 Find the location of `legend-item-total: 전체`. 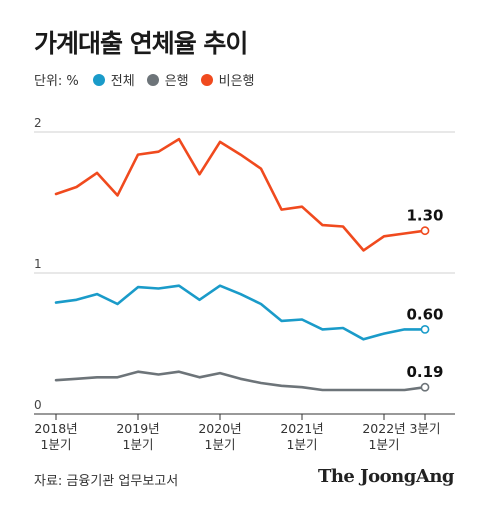

legend-item-total: 전체 is located at coordinates (113, 79).